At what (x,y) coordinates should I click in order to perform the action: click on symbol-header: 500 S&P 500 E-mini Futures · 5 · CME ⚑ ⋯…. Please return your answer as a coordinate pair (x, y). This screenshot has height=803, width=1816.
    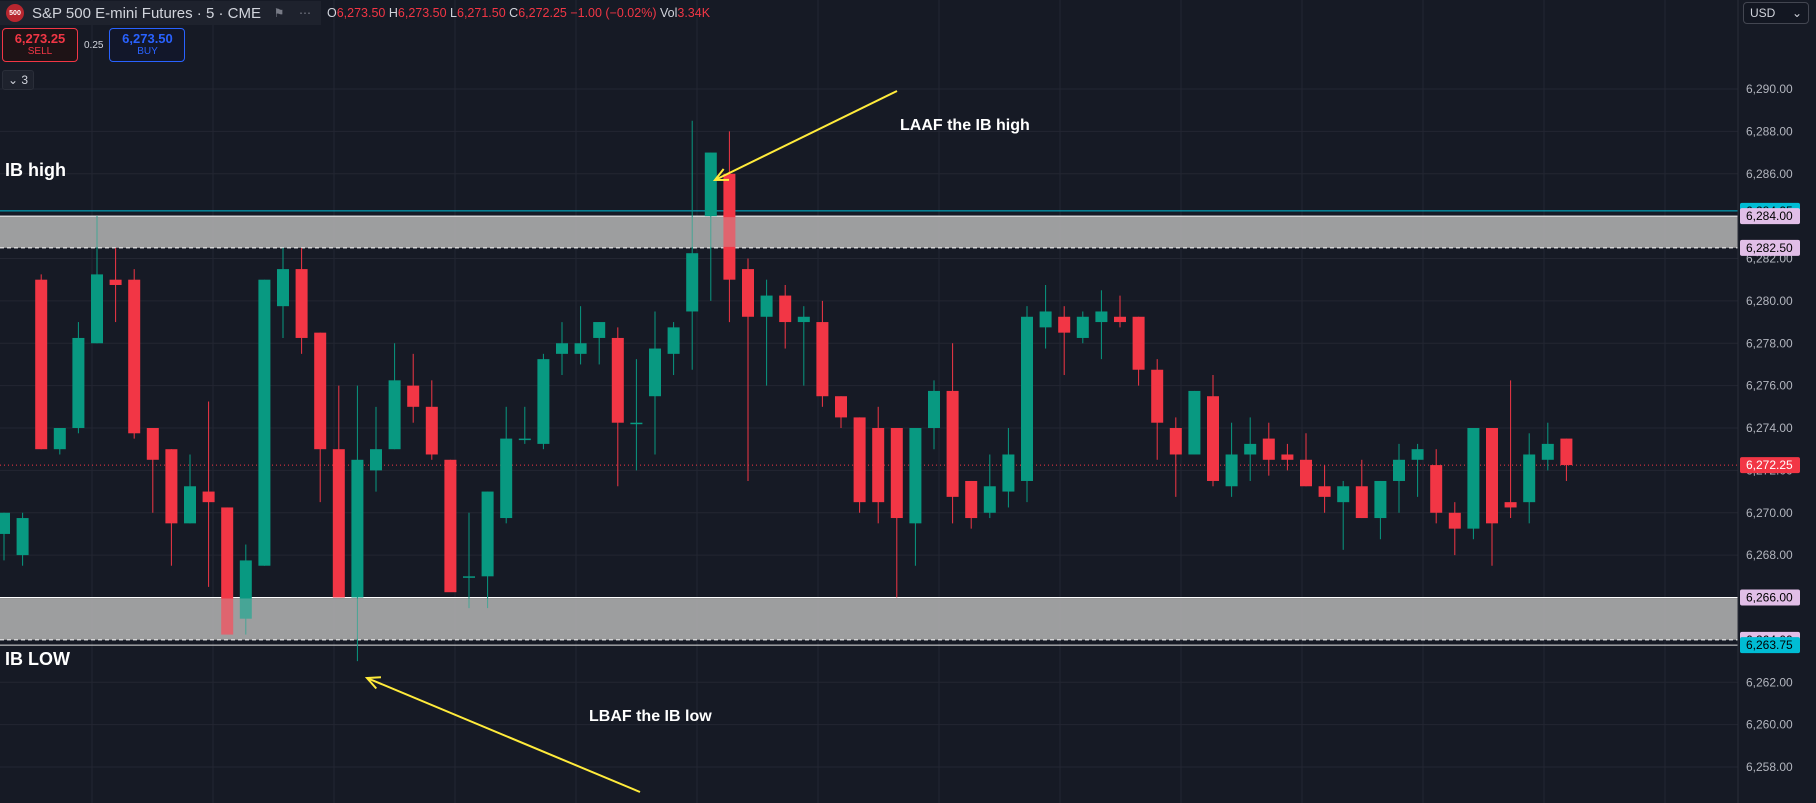
    Looking at the image, I should click on (355, 13).